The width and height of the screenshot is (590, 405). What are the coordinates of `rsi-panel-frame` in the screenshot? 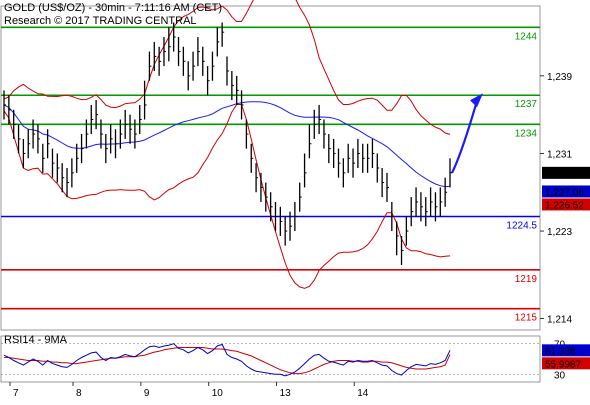 It's located at (270, 359).